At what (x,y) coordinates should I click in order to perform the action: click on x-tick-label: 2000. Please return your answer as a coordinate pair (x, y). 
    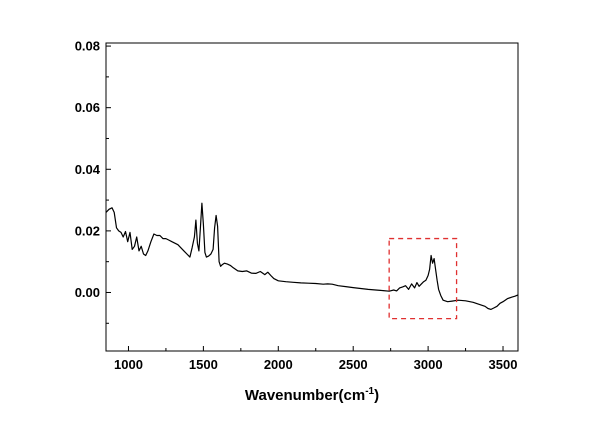
    Looking at the image, I should click on (278, 364).